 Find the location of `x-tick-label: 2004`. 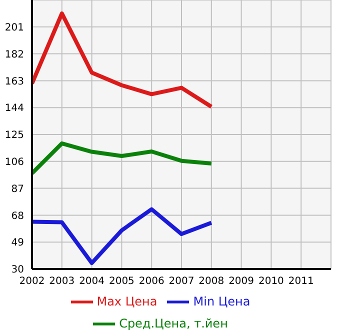

x-tick-label: 2004 is located at coordinates (92, 282).